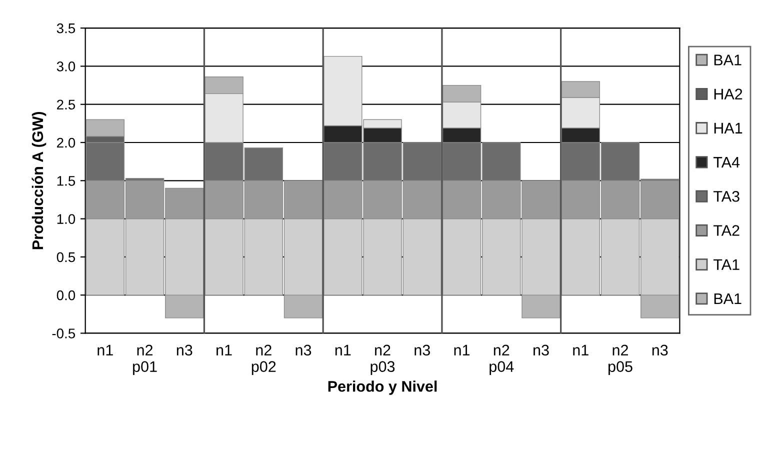 The image size is (762, 468). What do you see at coordinates (66, 295) in the screenshot?
I see `y-tick-label: 0.0` at bounding box center [66, 295].